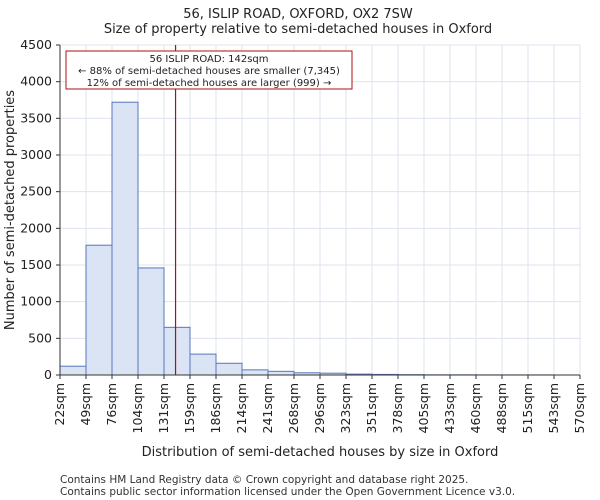  Describe the element at coordinates (293, 408) in the screenshot. I see `x-tick-label-9: 268sqm` at that location.